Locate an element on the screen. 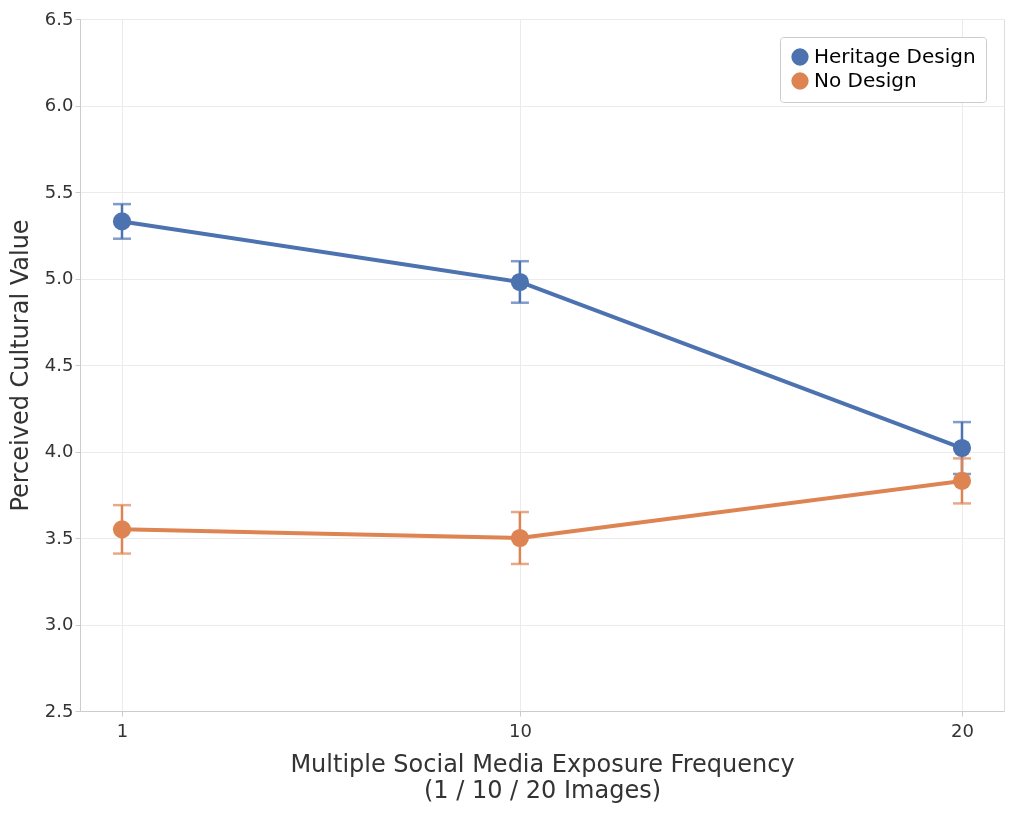  y-tick-label: 4.0 is located at coordinates (59, 450).